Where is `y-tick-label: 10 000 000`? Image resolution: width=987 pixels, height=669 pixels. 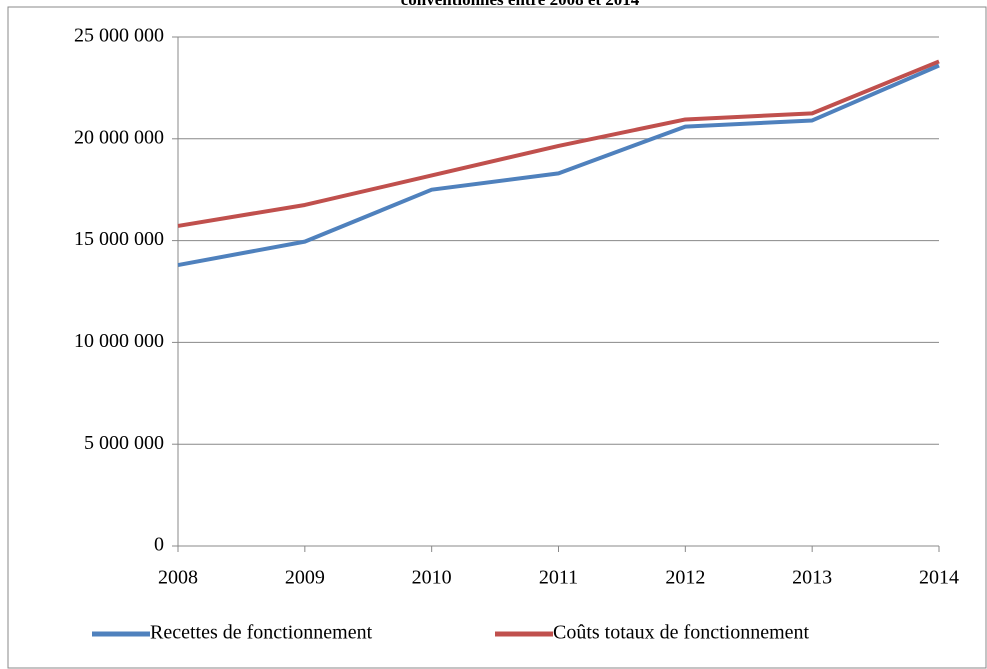
y-tick-label: 10 000 000 is located at coordinates (119, 341).